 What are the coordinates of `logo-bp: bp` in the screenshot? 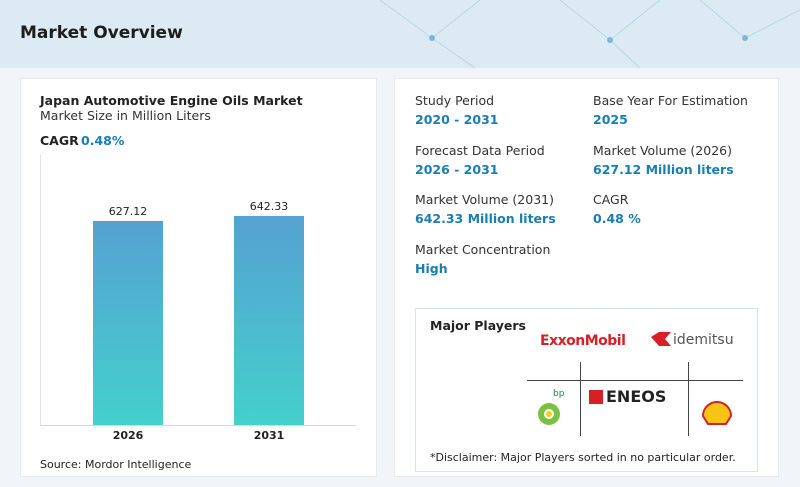 It's located at (559, 394).